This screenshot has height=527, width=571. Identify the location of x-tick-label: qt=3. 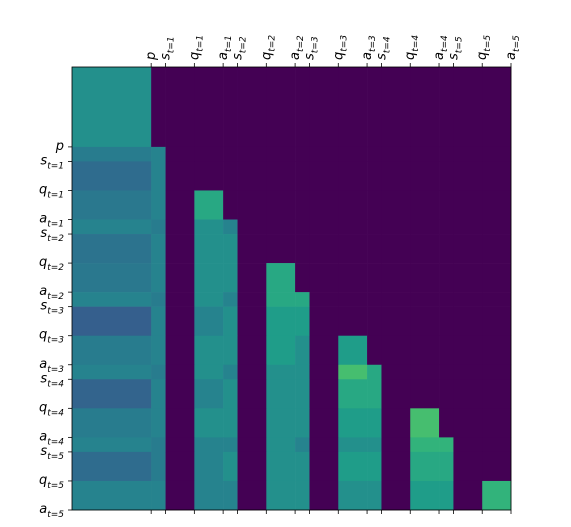
(340, 47).